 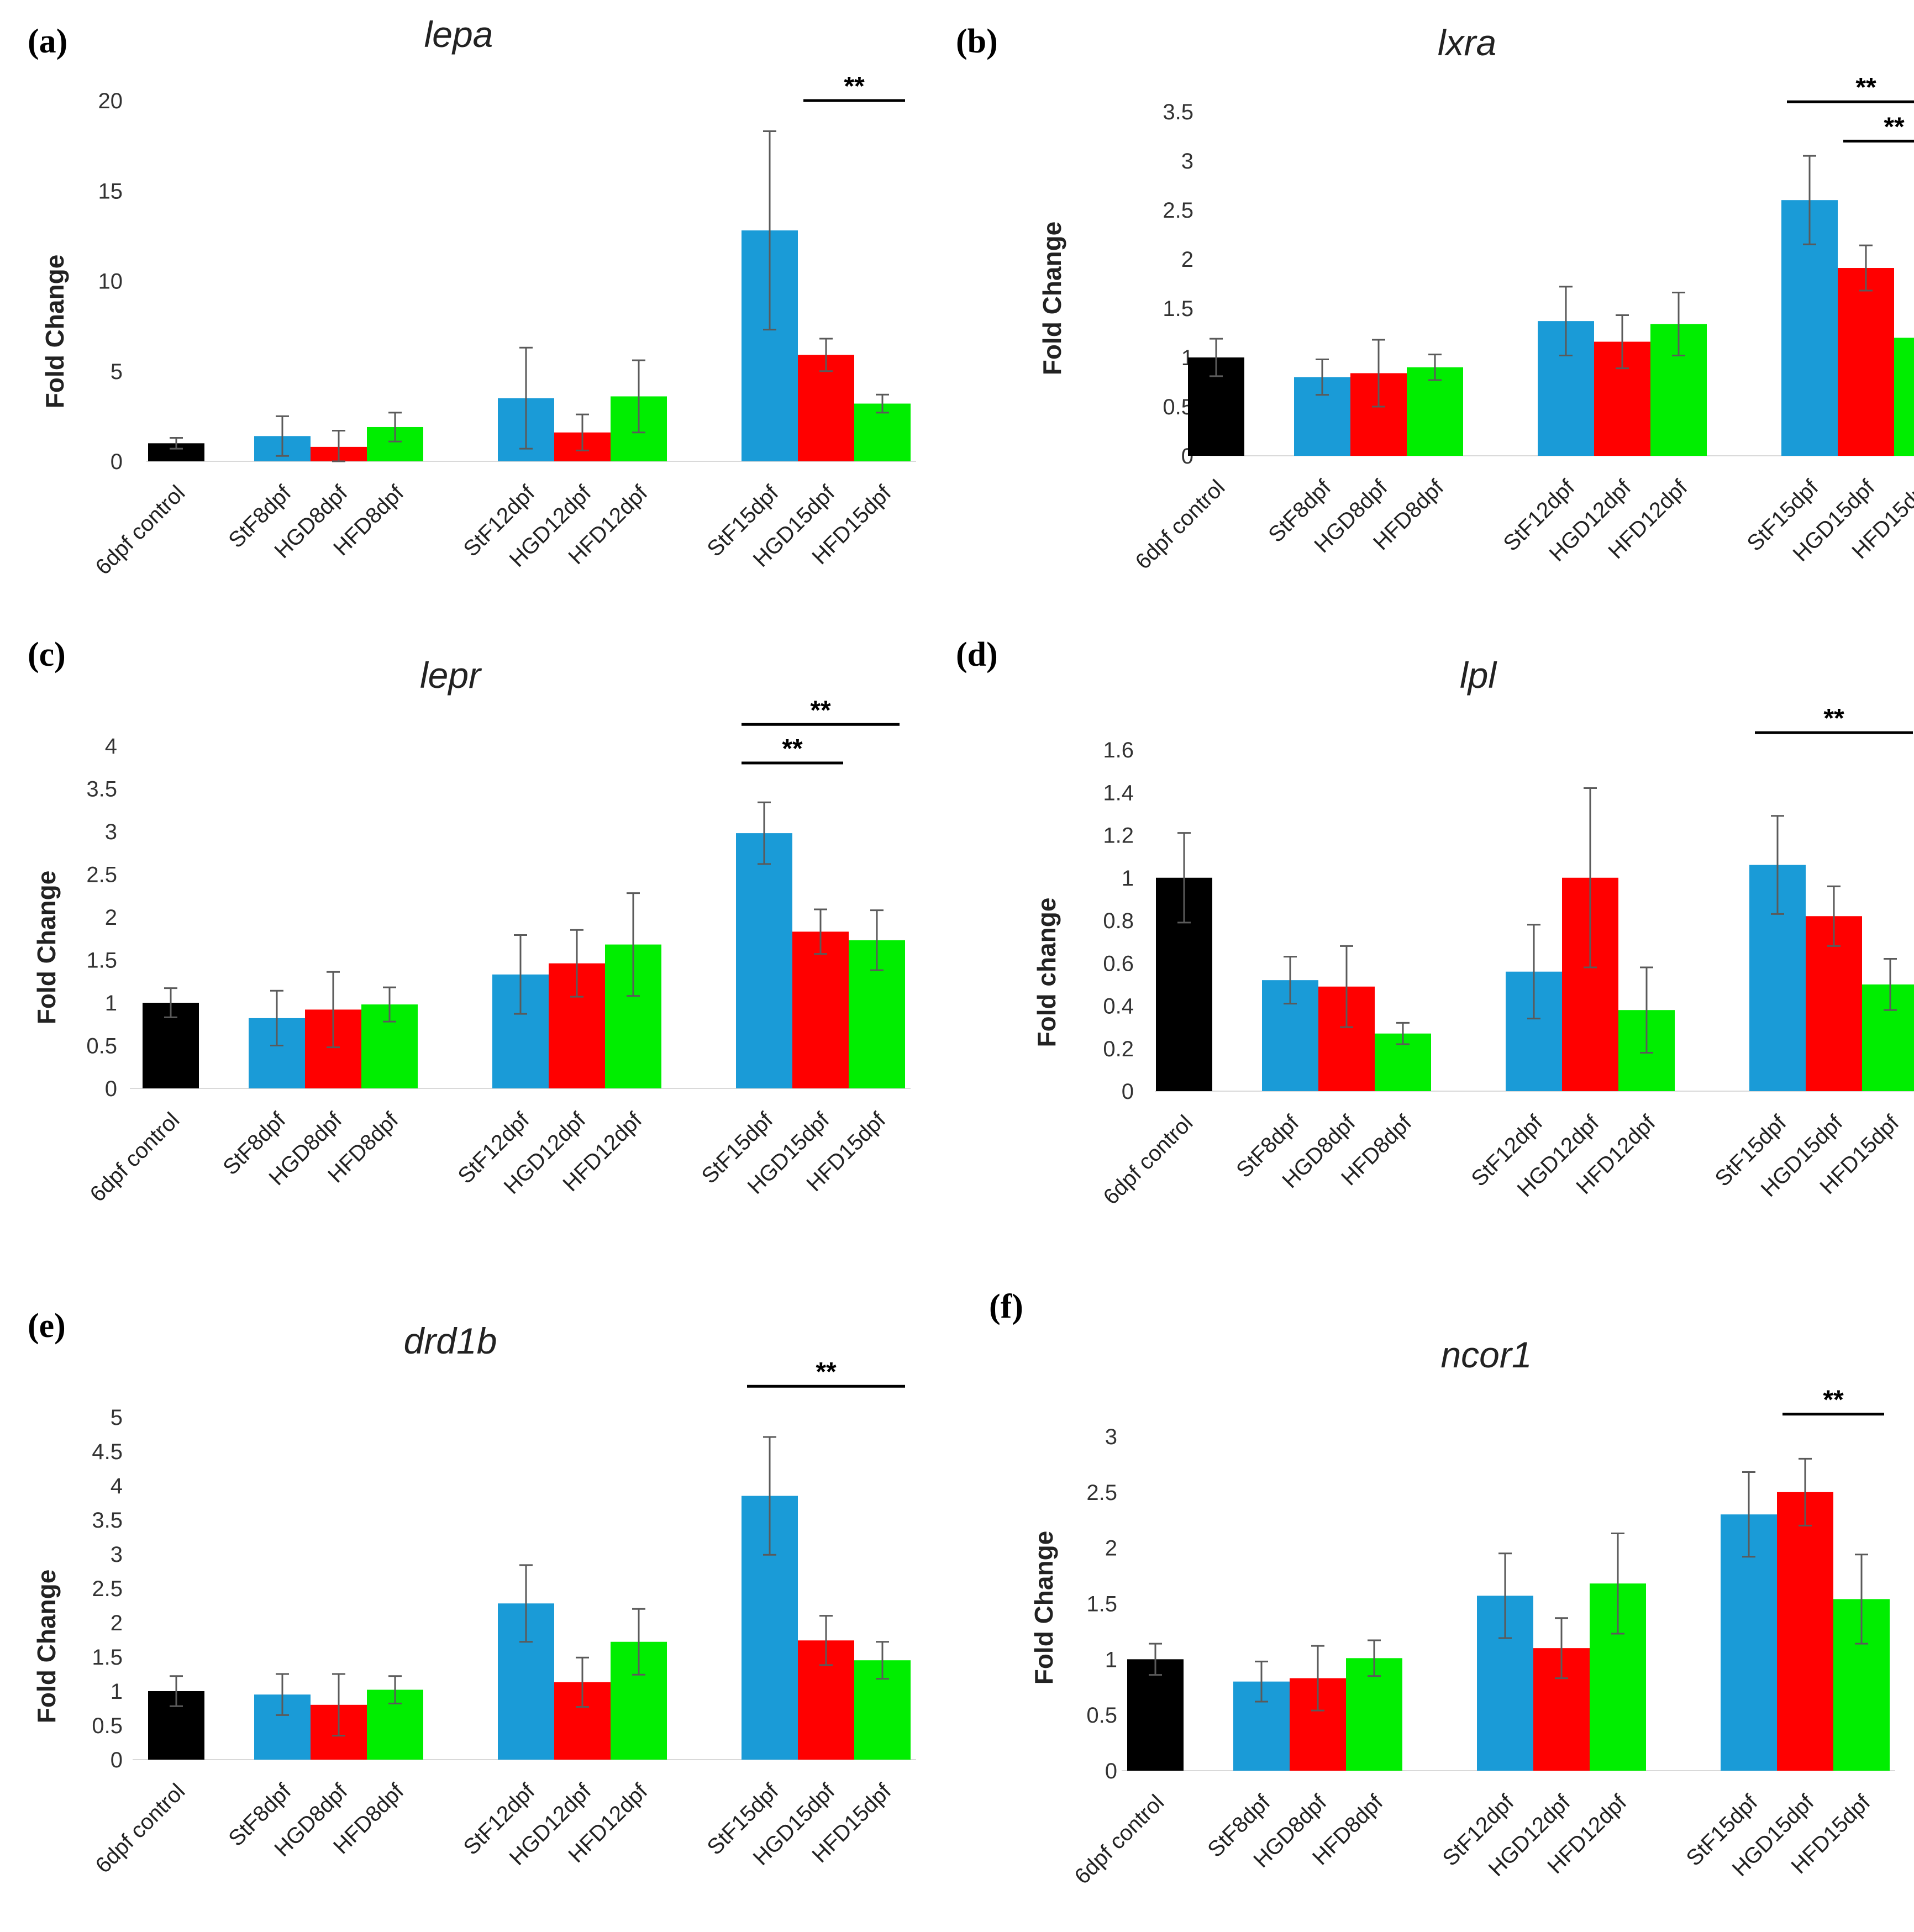 What do you see at coordinates (1486, 1355) in the screenshot?
I see `chart-title: ncor1` at bounding box center [1486, 1355].